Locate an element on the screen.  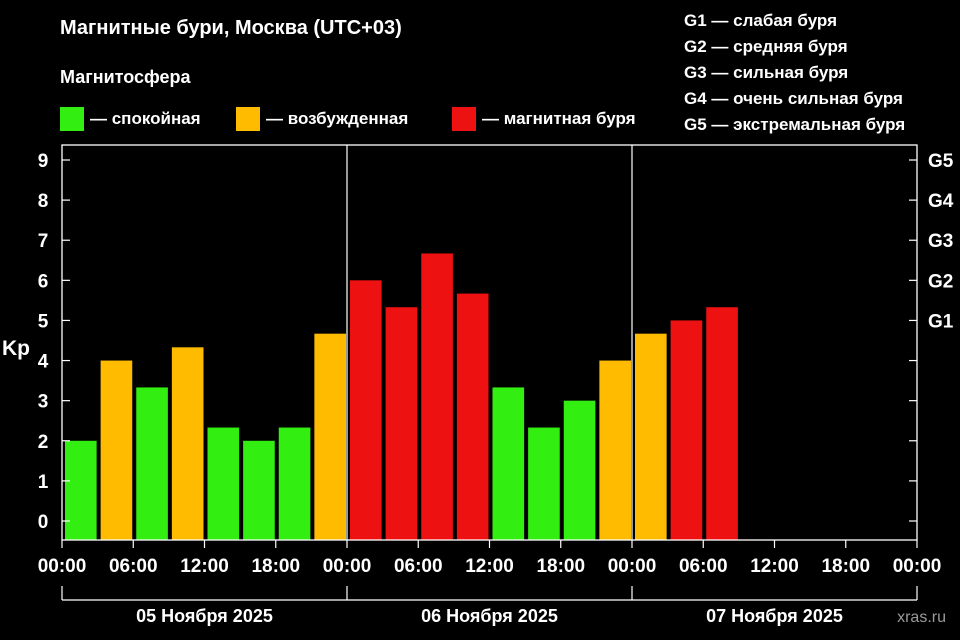
y-tick-label: 4 is located at coordinates (43, 362).